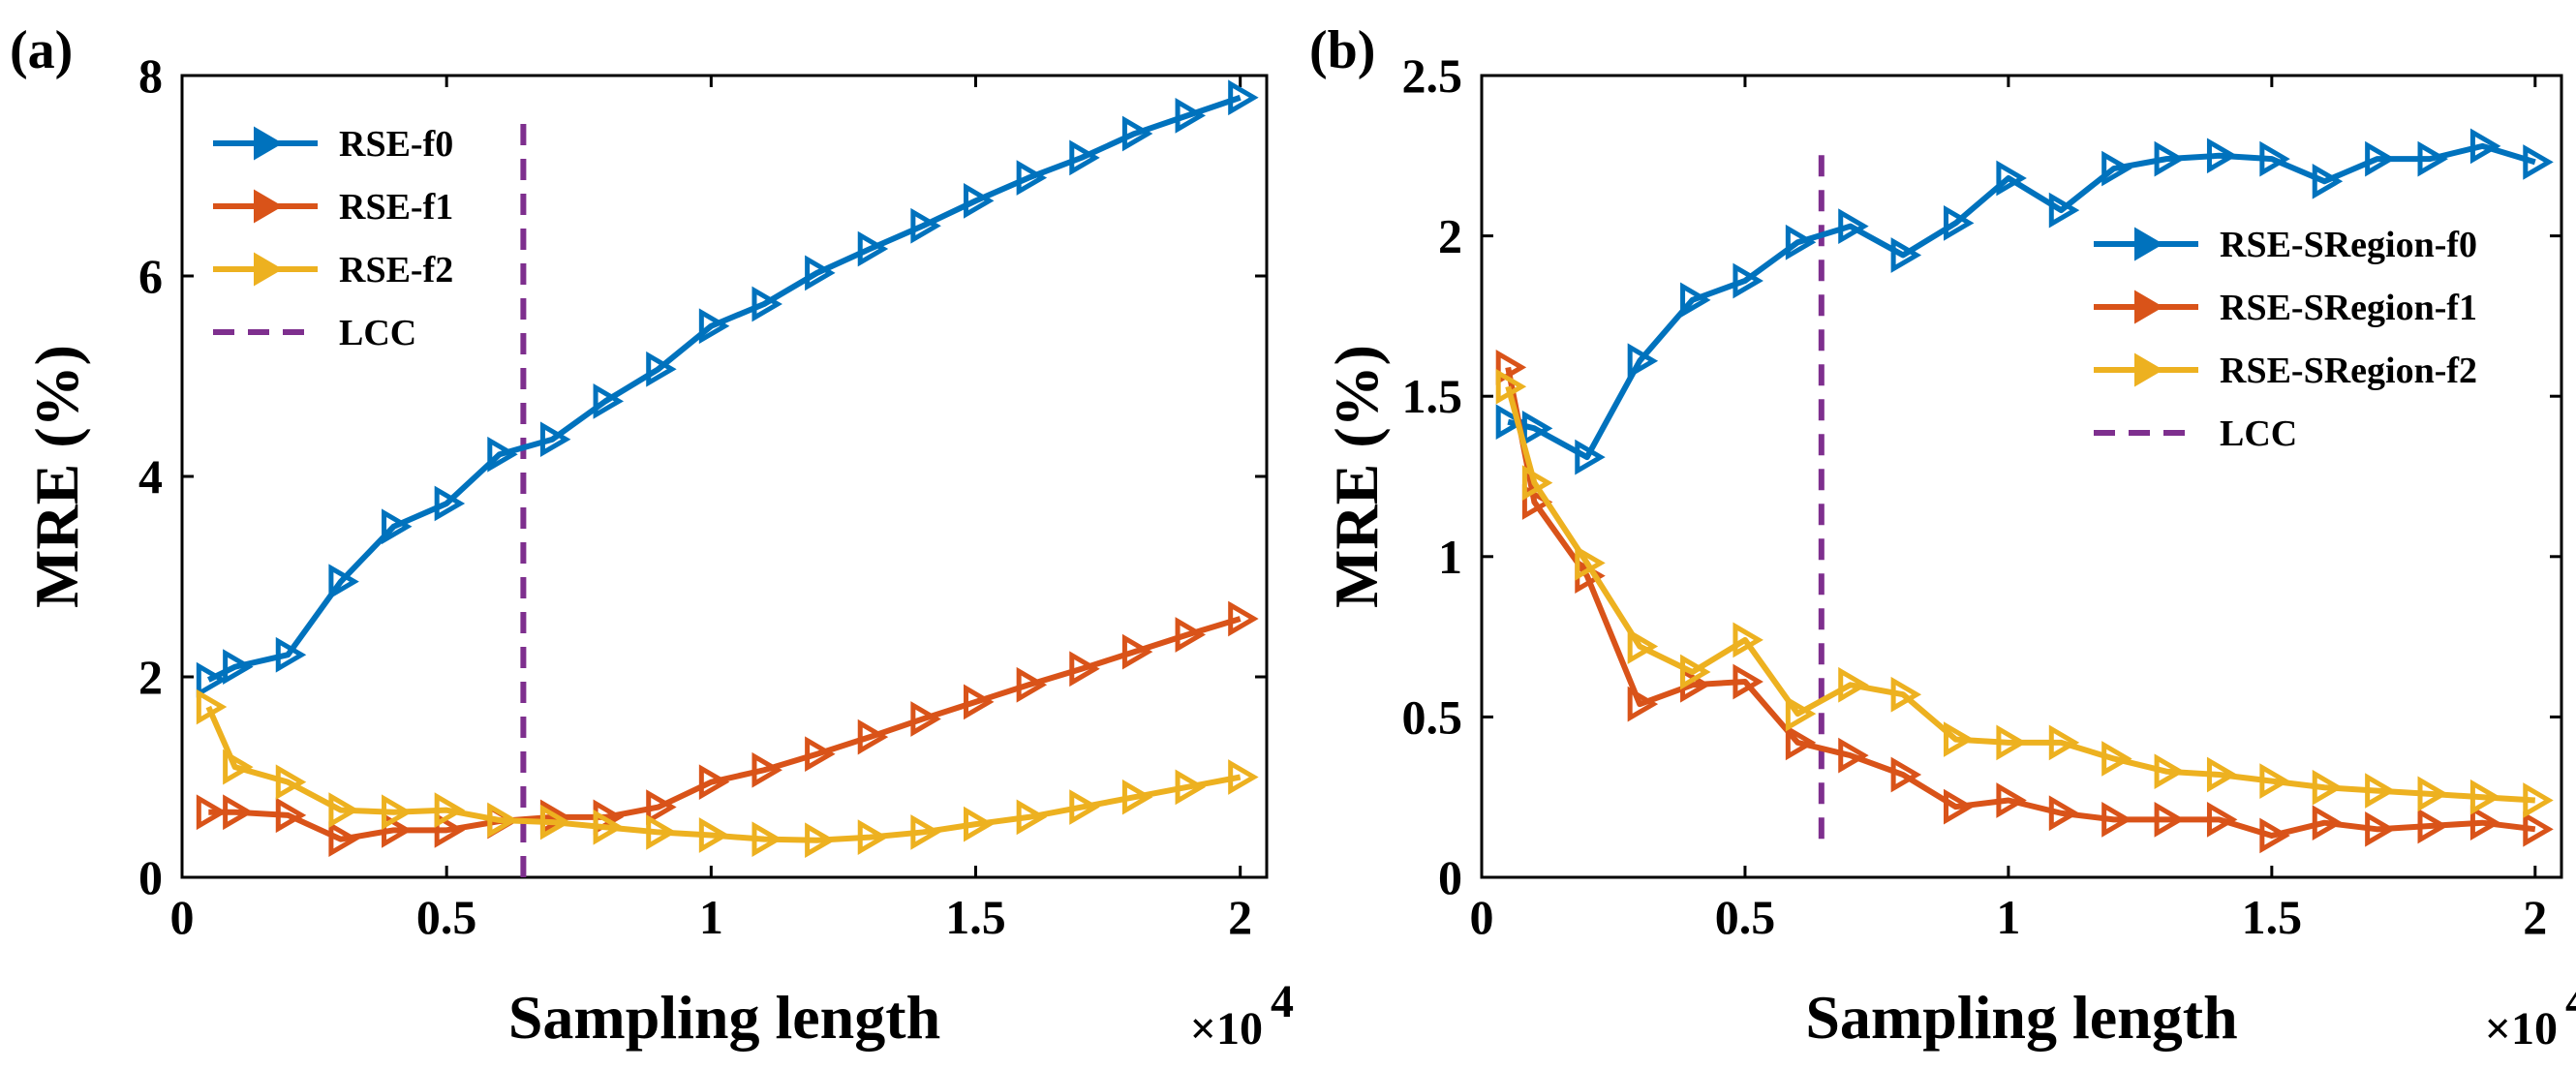  I want to click on y-tick-label-b: 2.5, so click(1432, 75).